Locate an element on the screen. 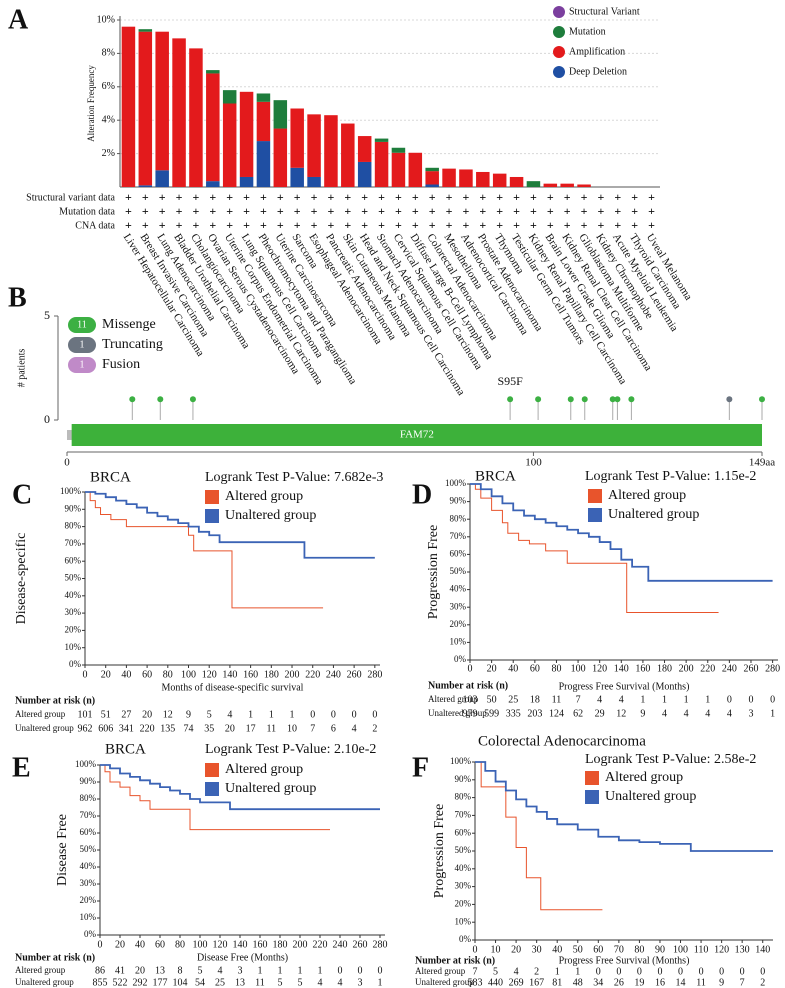 This screenshot has height=988, width=785. risk-value: 2 is located at coordinates (374, 728).